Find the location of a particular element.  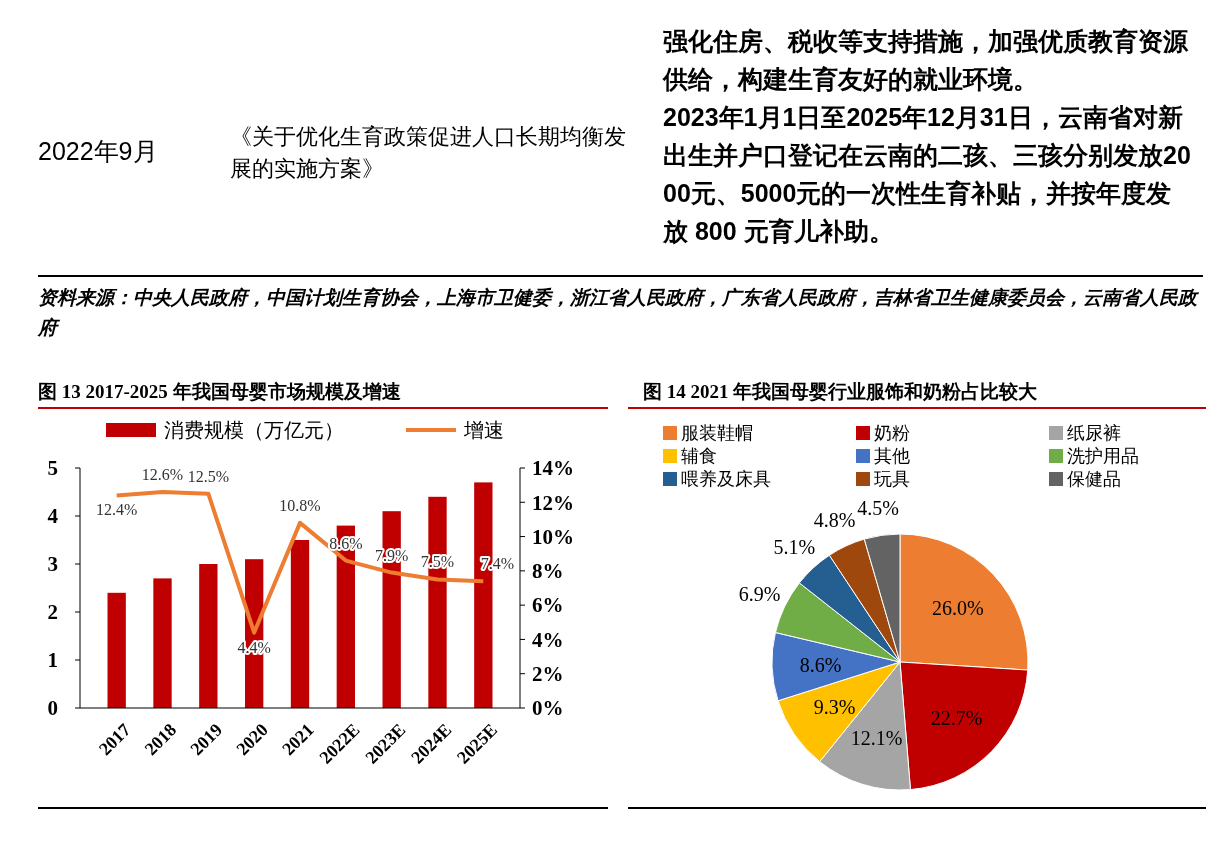

data-label: 12.4% is located at coordinates (117, 510).